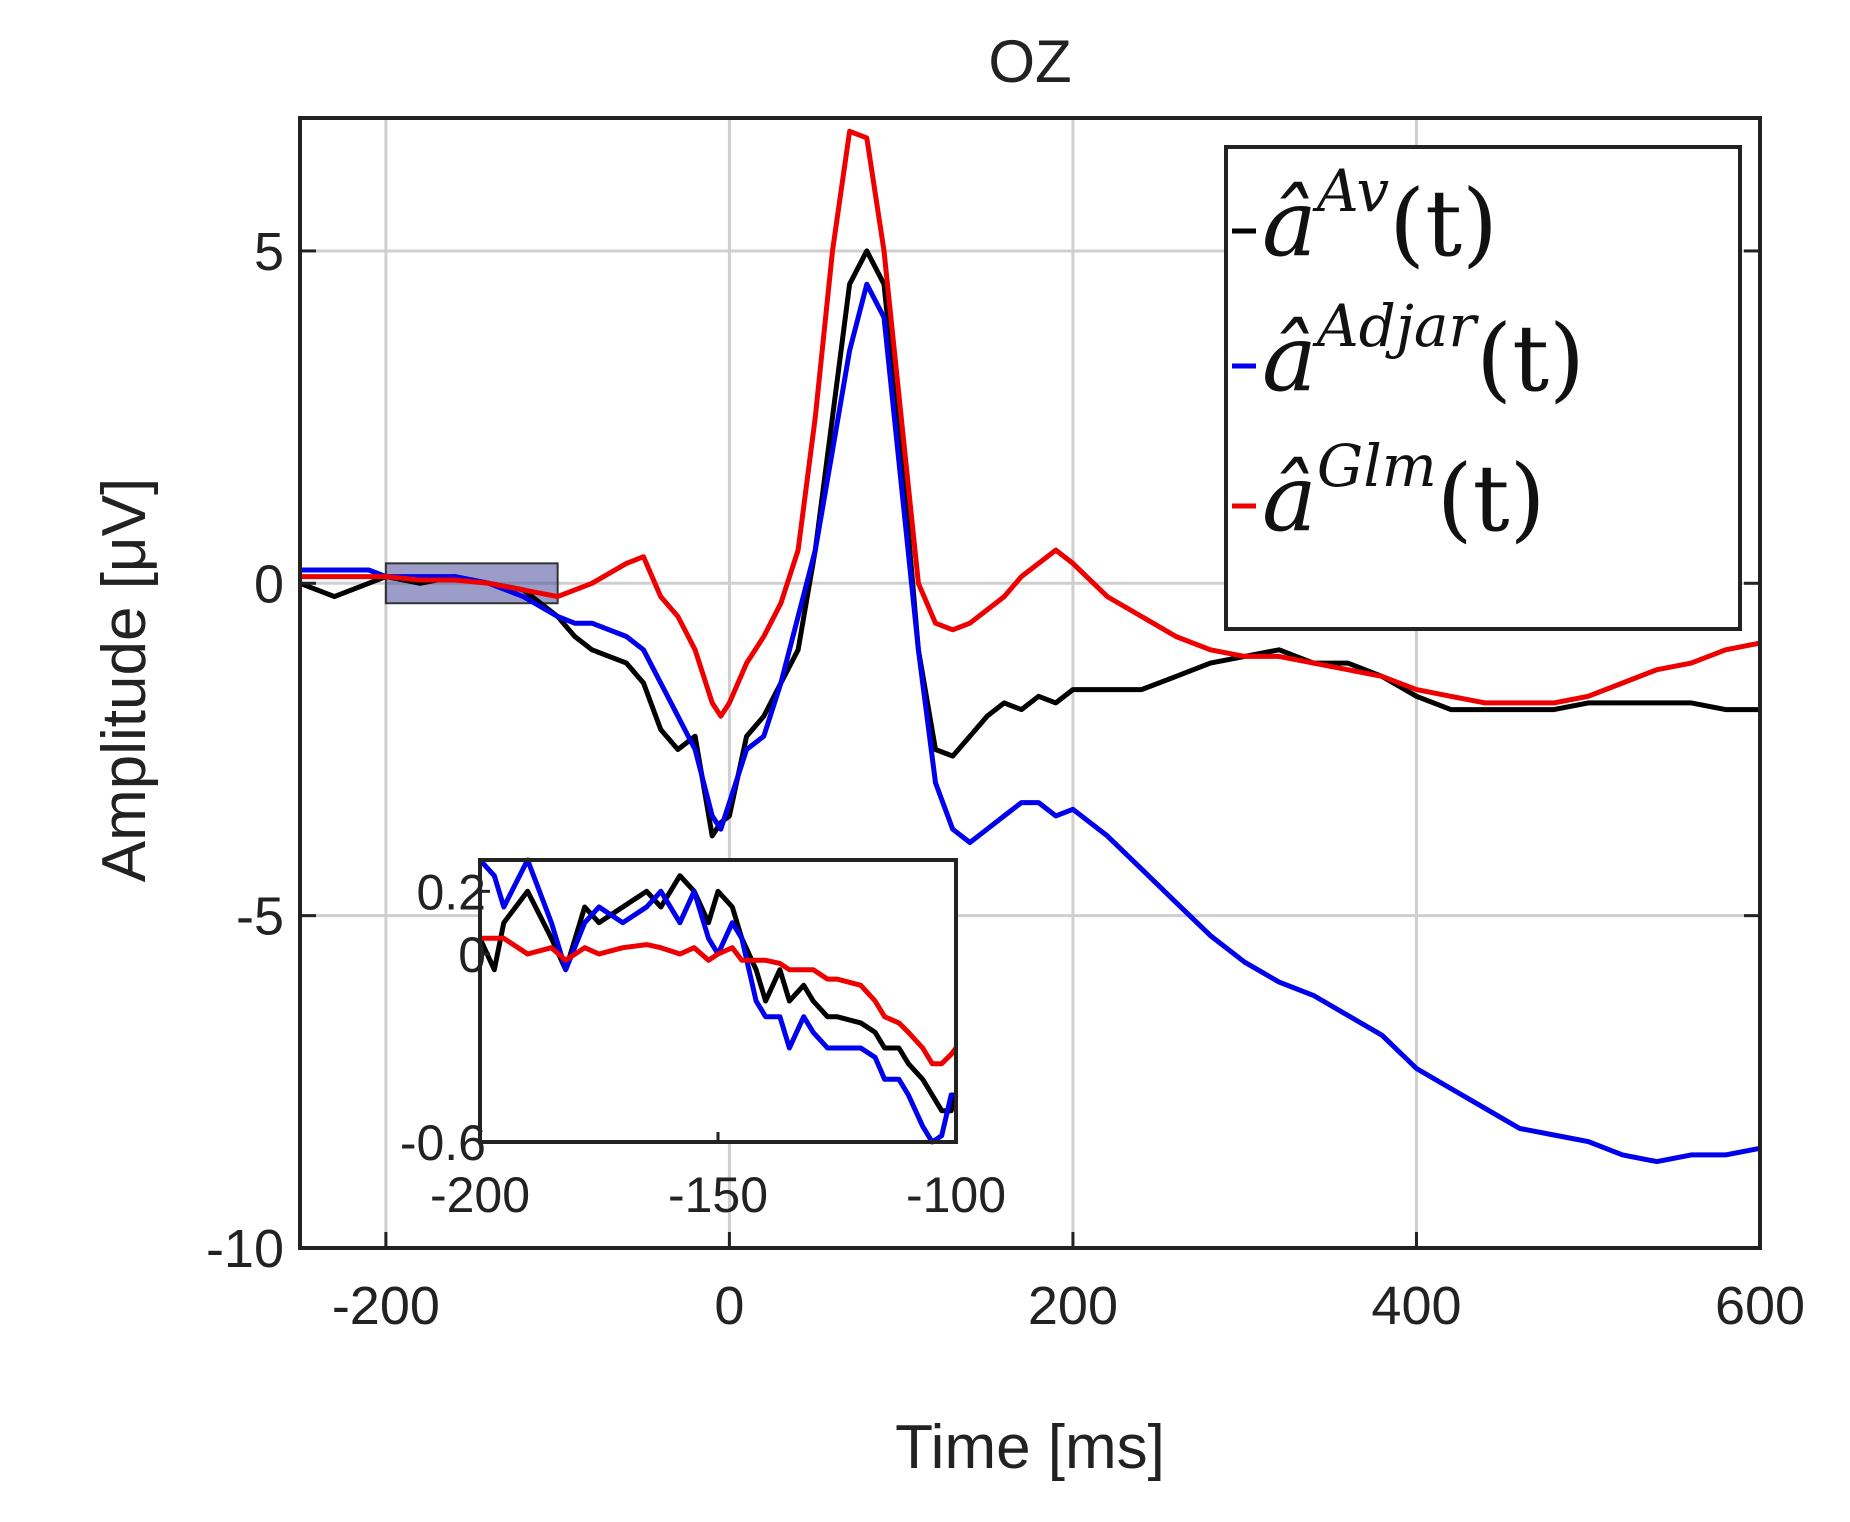  I want to click on y-tick-label: -10, so click(245, 1249).